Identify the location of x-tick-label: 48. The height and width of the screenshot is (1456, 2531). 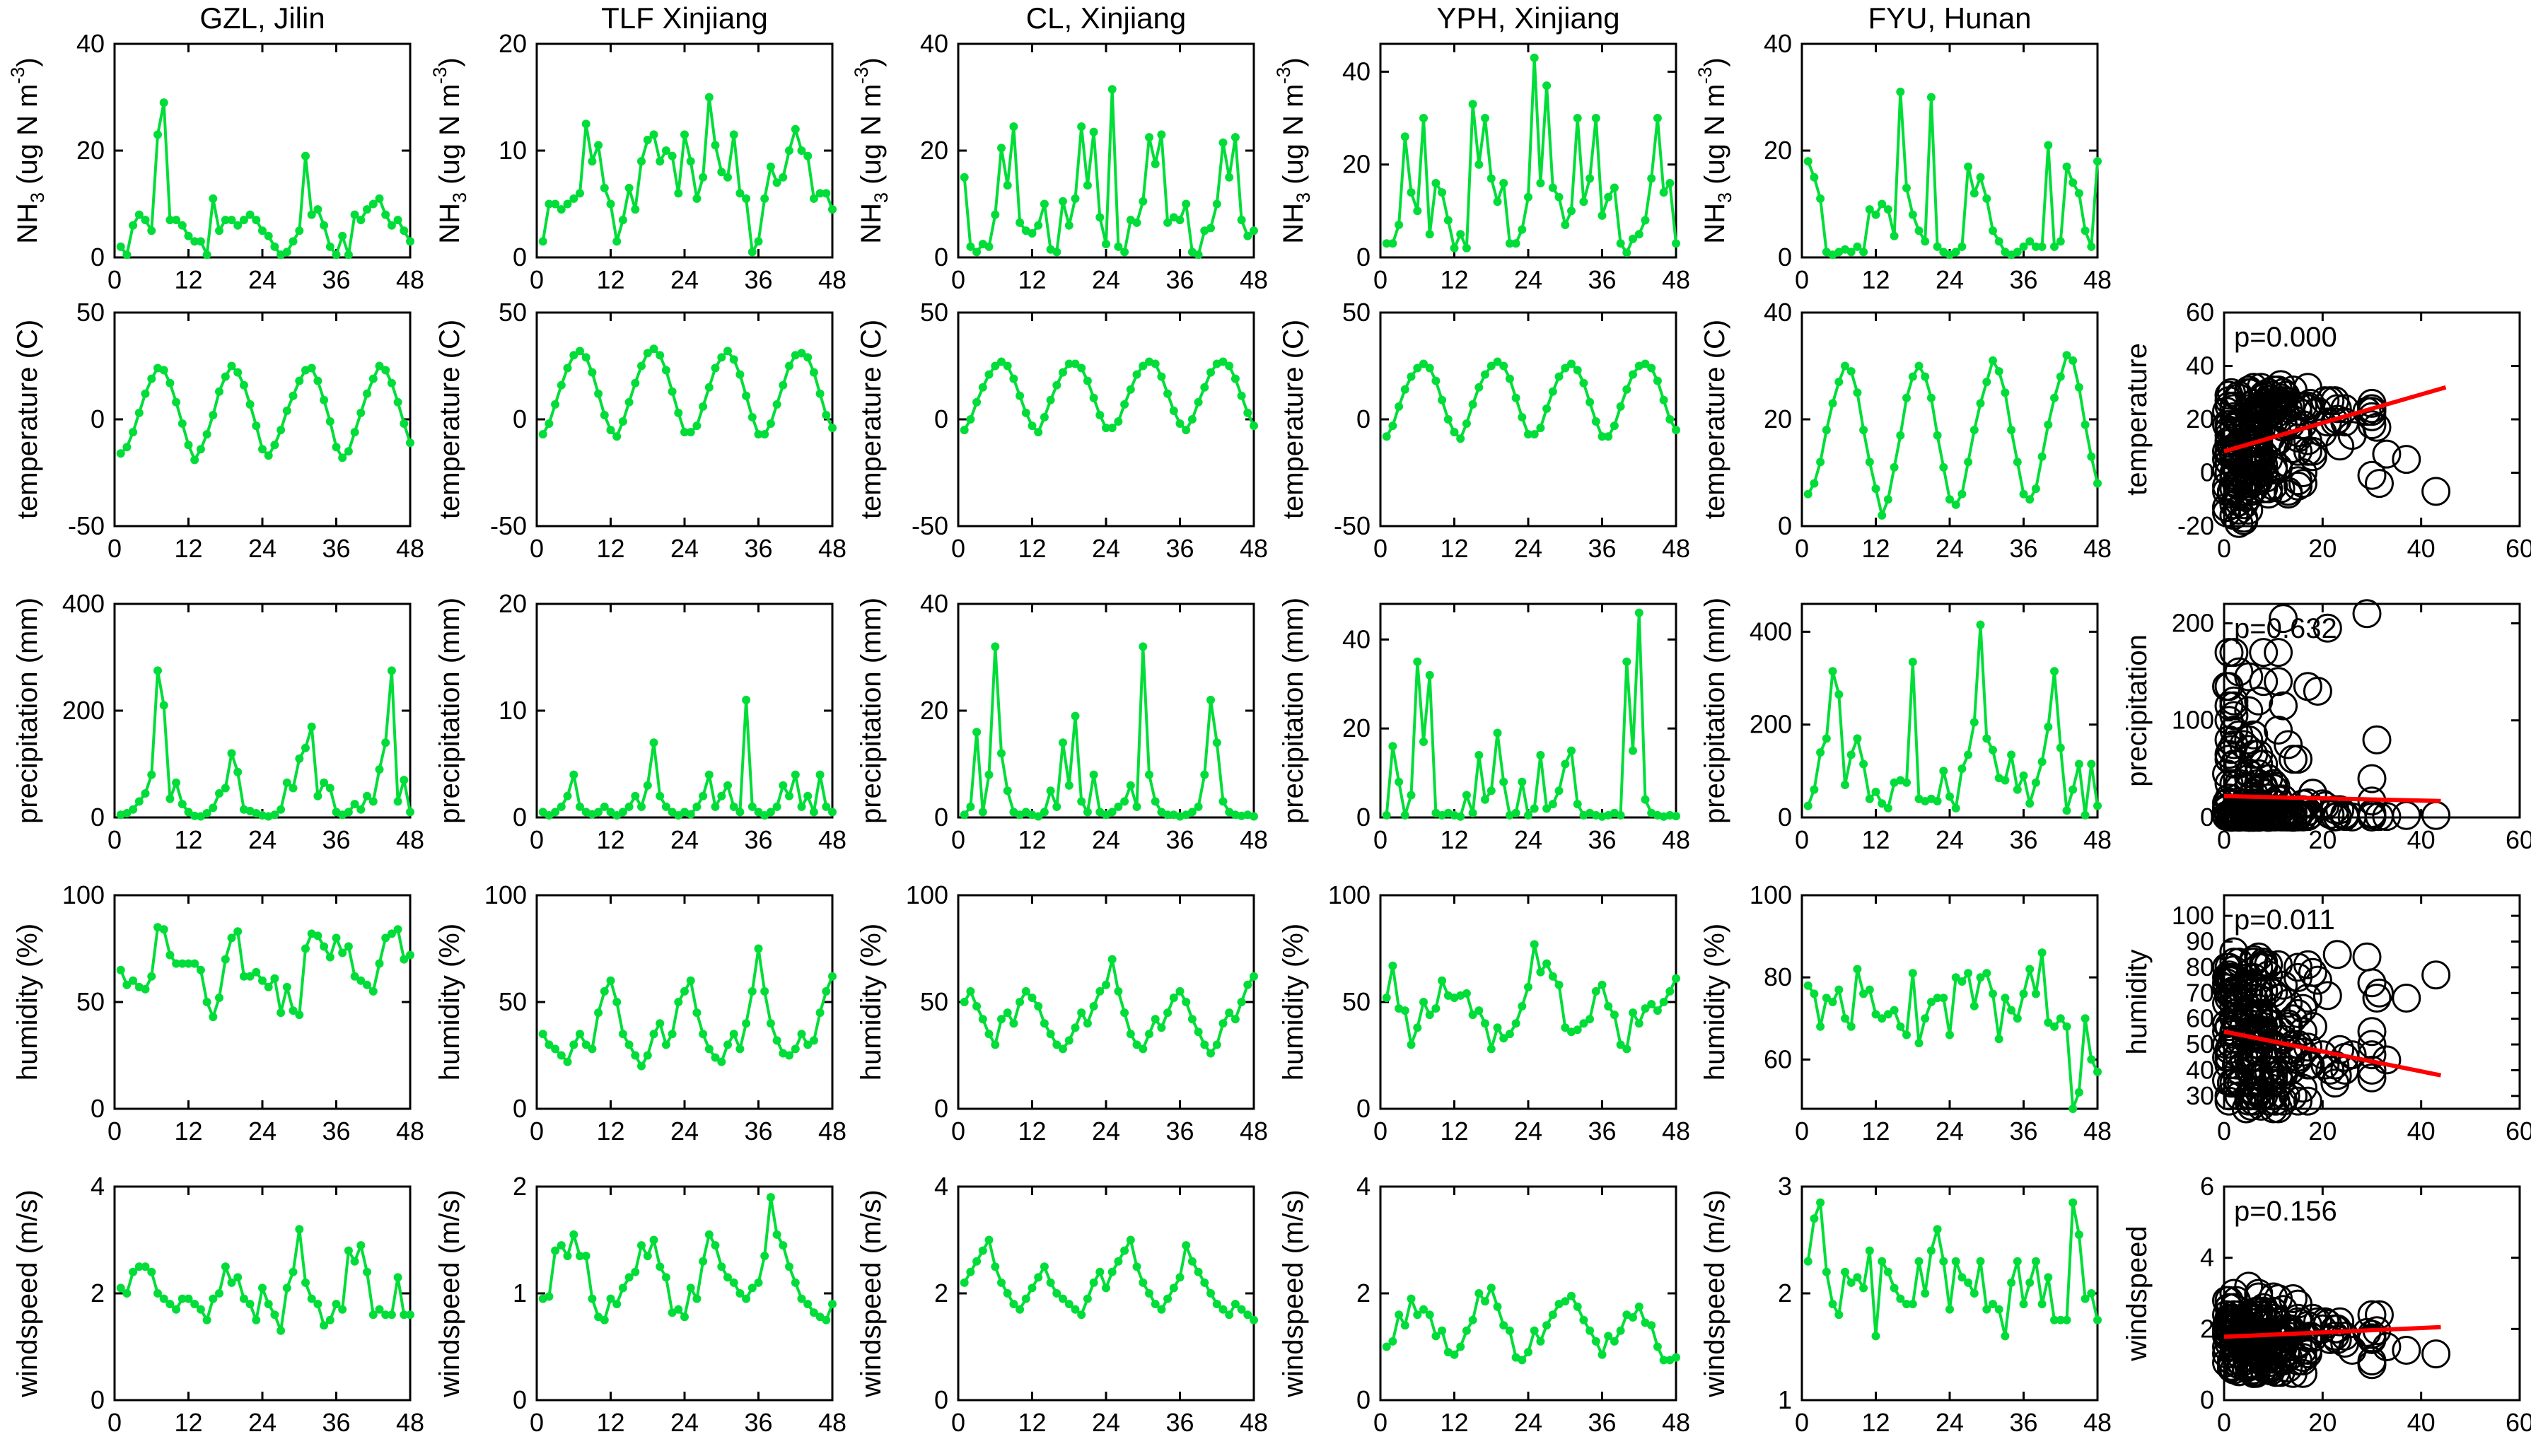
(1676, 549).